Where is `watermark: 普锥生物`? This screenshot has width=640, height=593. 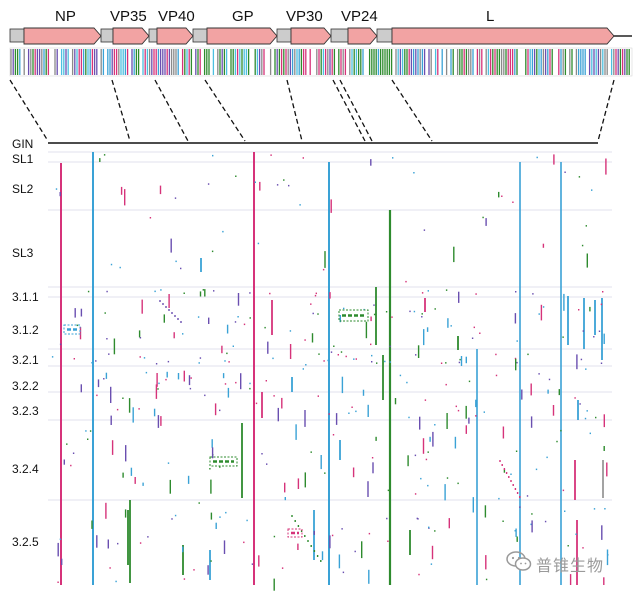
watermark: 普锥生物 is located at coordinates (555, 563).